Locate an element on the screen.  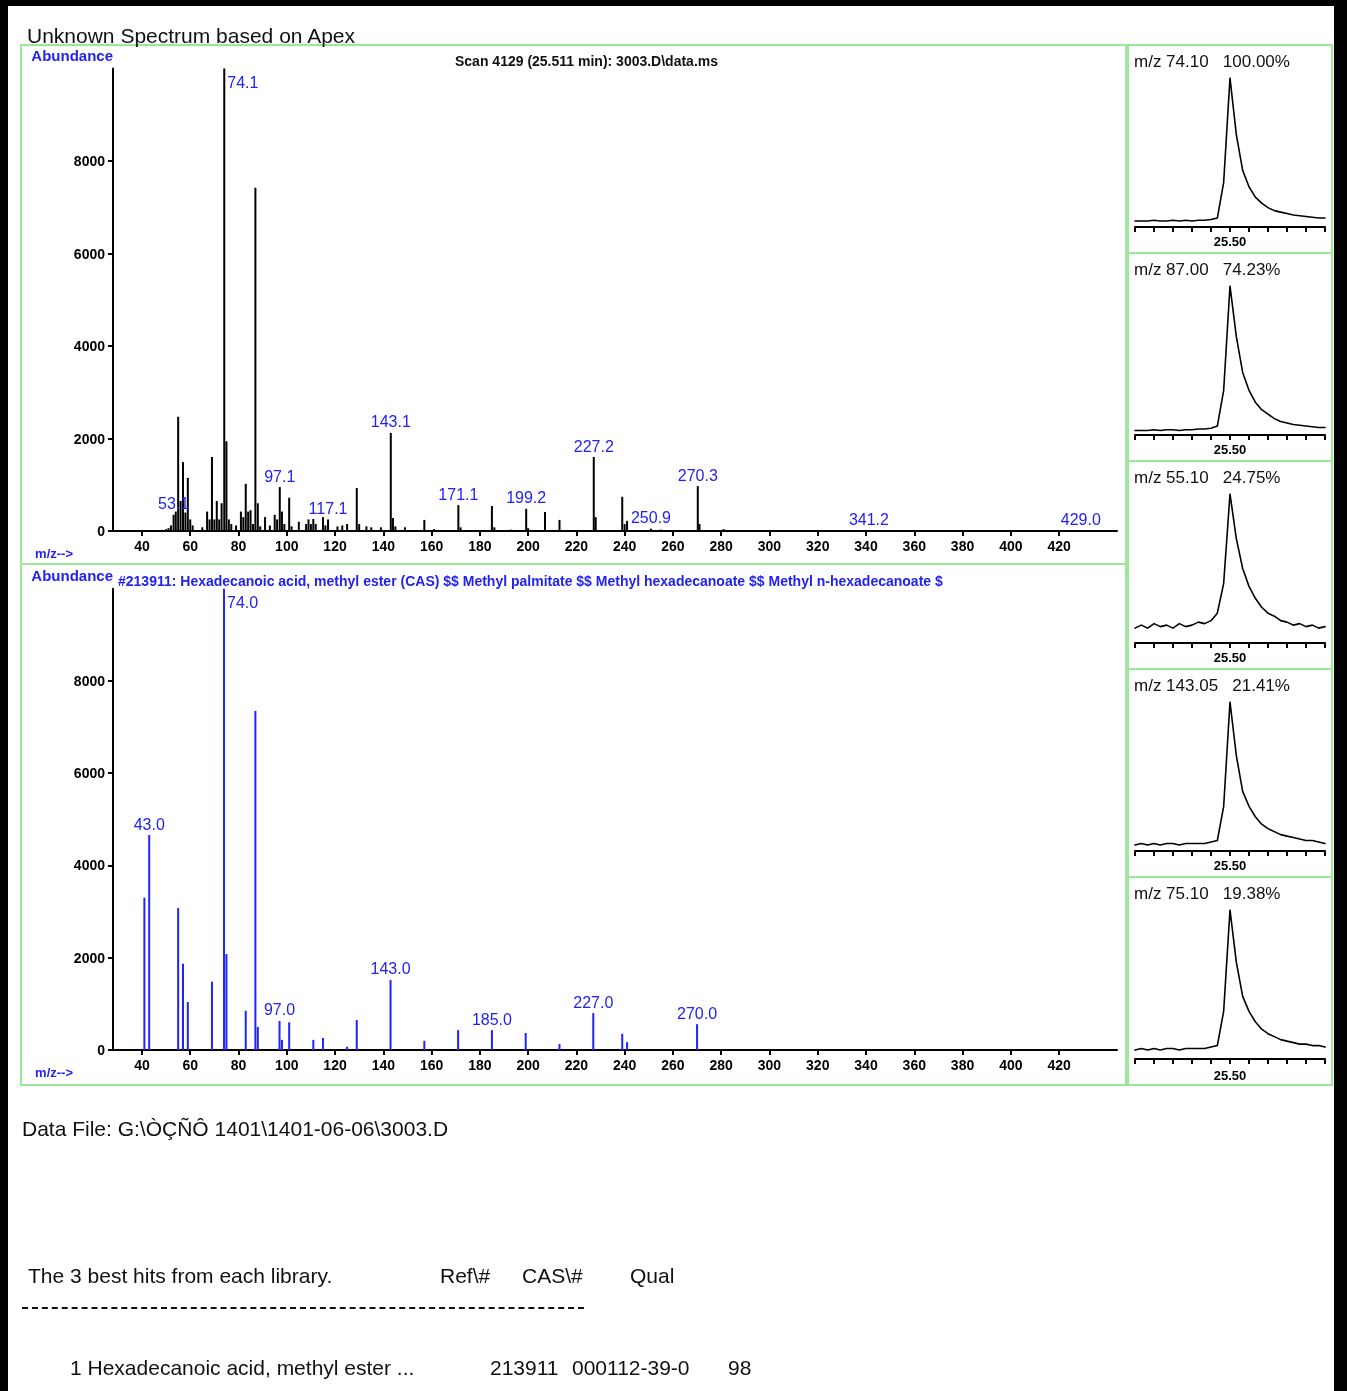
annotation: 97.1 is located at coordinates (280, 476).